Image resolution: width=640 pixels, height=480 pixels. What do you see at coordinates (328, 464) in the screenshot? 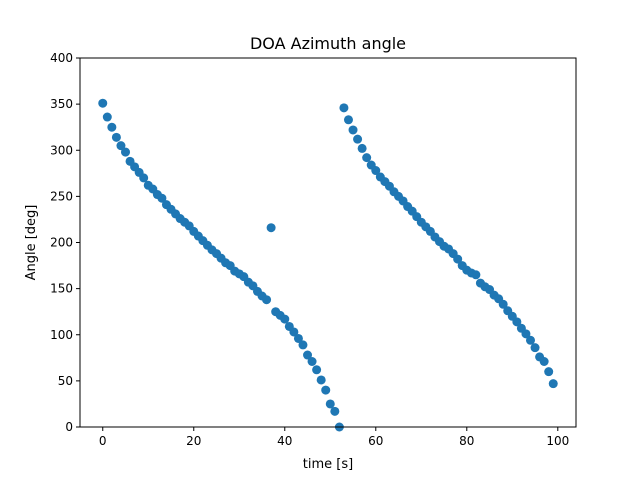
I see `x-axis-label: time [s]` at bounding box center [328, 464].